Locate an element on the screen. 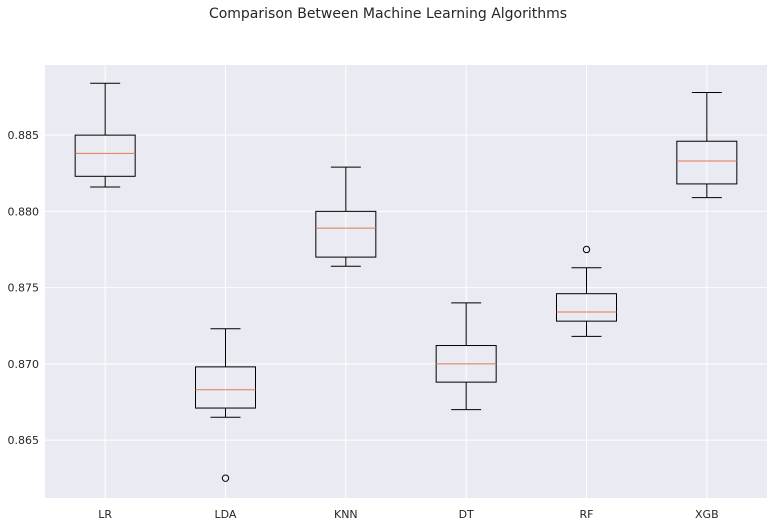 The image size is (776, 526). y-tick-label: 0.875 is located at coordinates (24, 288).